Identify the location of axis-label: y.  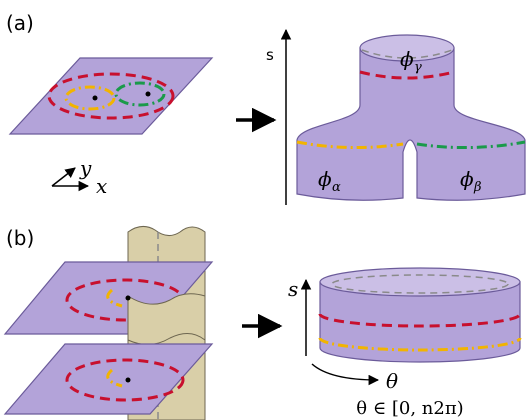
(85, 168).